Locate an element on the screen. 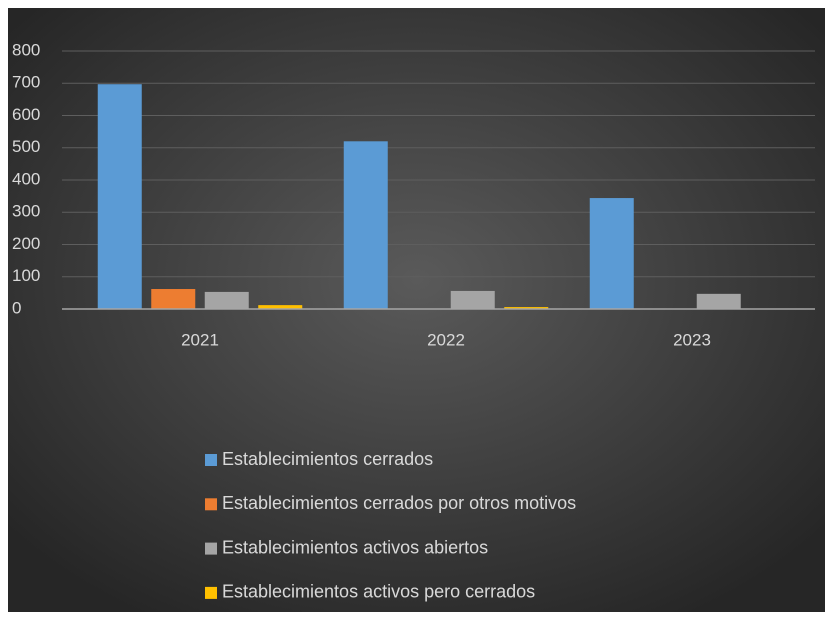 The width and height of the screenshot is (833, 621). y-tick-label: 300 is located at coordinates (26, 211).